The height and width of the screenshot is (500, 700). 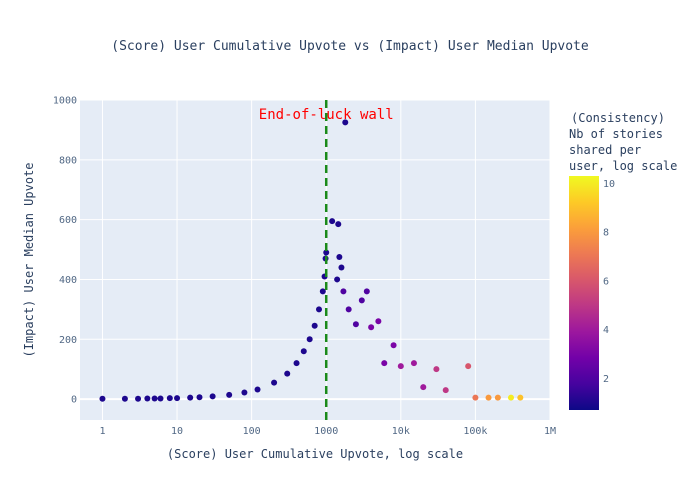 What do you see at coordinates (326, 431) in the screenshot?
I see `x-tick-label: 1000` at bounding box center [326, 431].